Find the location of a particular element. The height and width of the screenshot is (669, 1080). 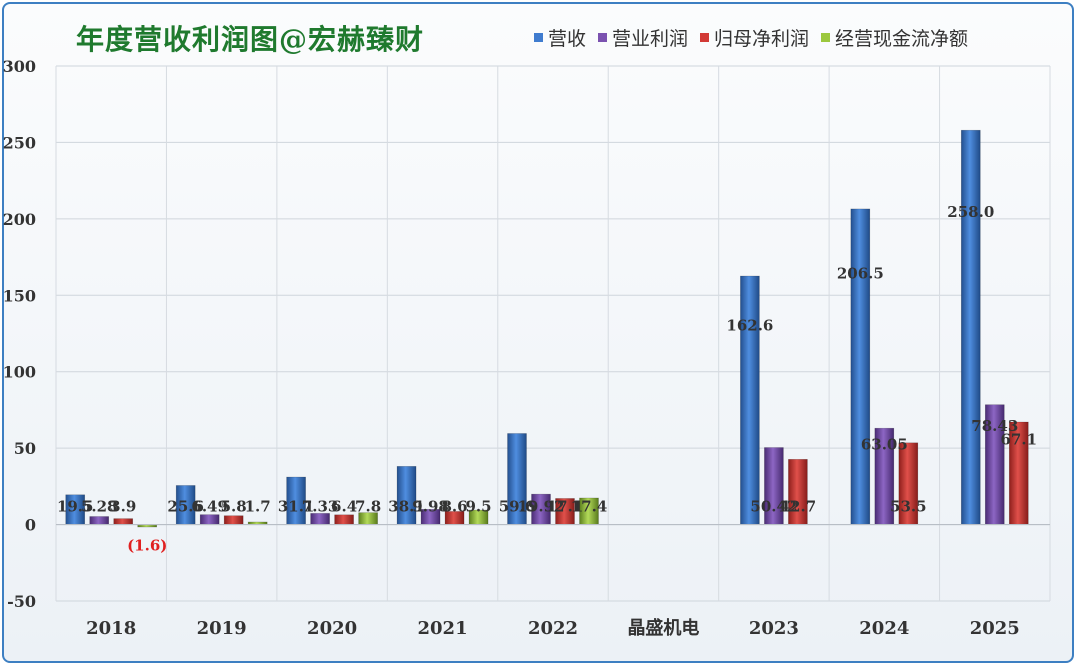

x-tick-label: 2019 is located at coordinates (222, 628).